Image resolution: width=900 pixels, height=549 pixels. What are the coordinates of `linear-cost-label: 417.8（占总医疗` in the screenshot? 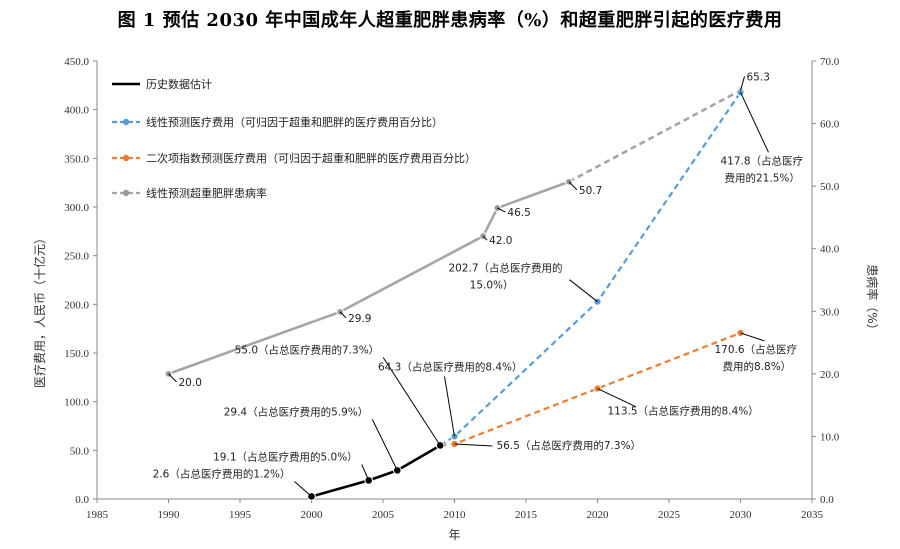 It's located at (762, 160).